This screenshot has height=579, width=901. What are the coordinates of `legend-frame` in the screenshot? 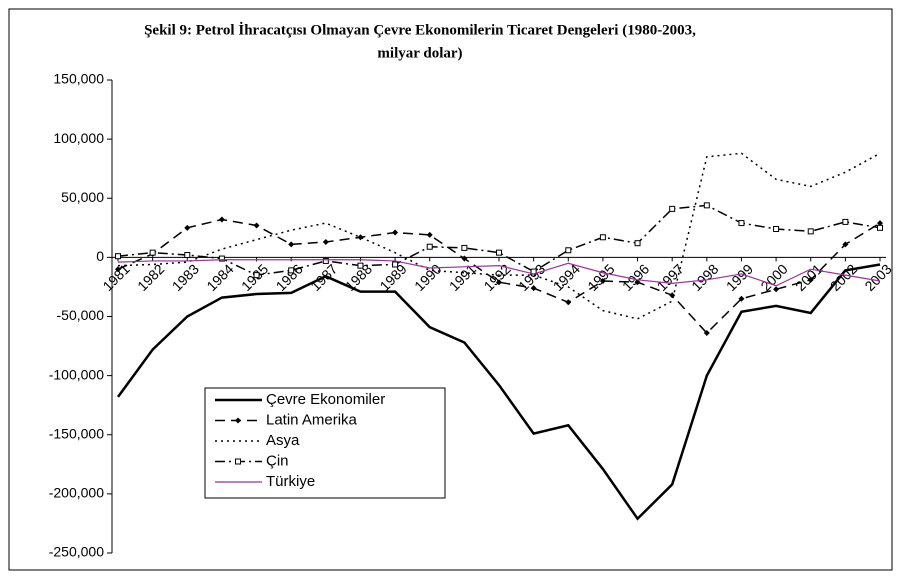 It's located at (325, 443).